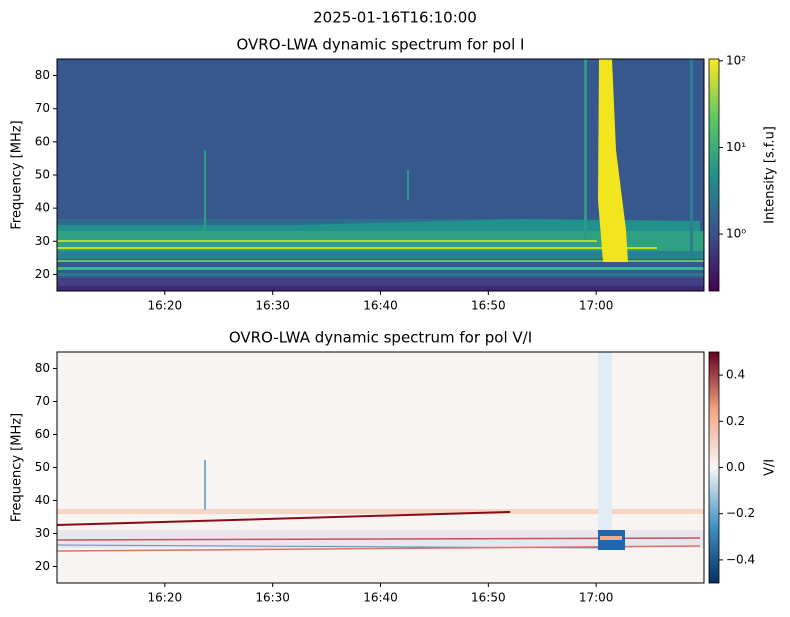 This screenshot has height=617, width=790. I want to click on colorbar-tick-label: 0.4, so click(735, 375).